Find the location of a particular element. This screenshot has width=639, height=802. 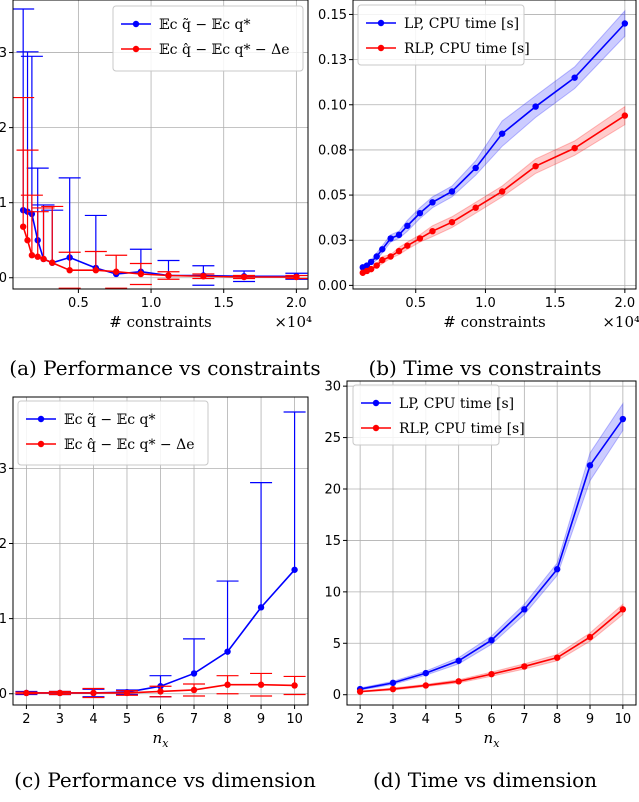

y-tick-label: 0.05 is located at coordinates (332, 196).